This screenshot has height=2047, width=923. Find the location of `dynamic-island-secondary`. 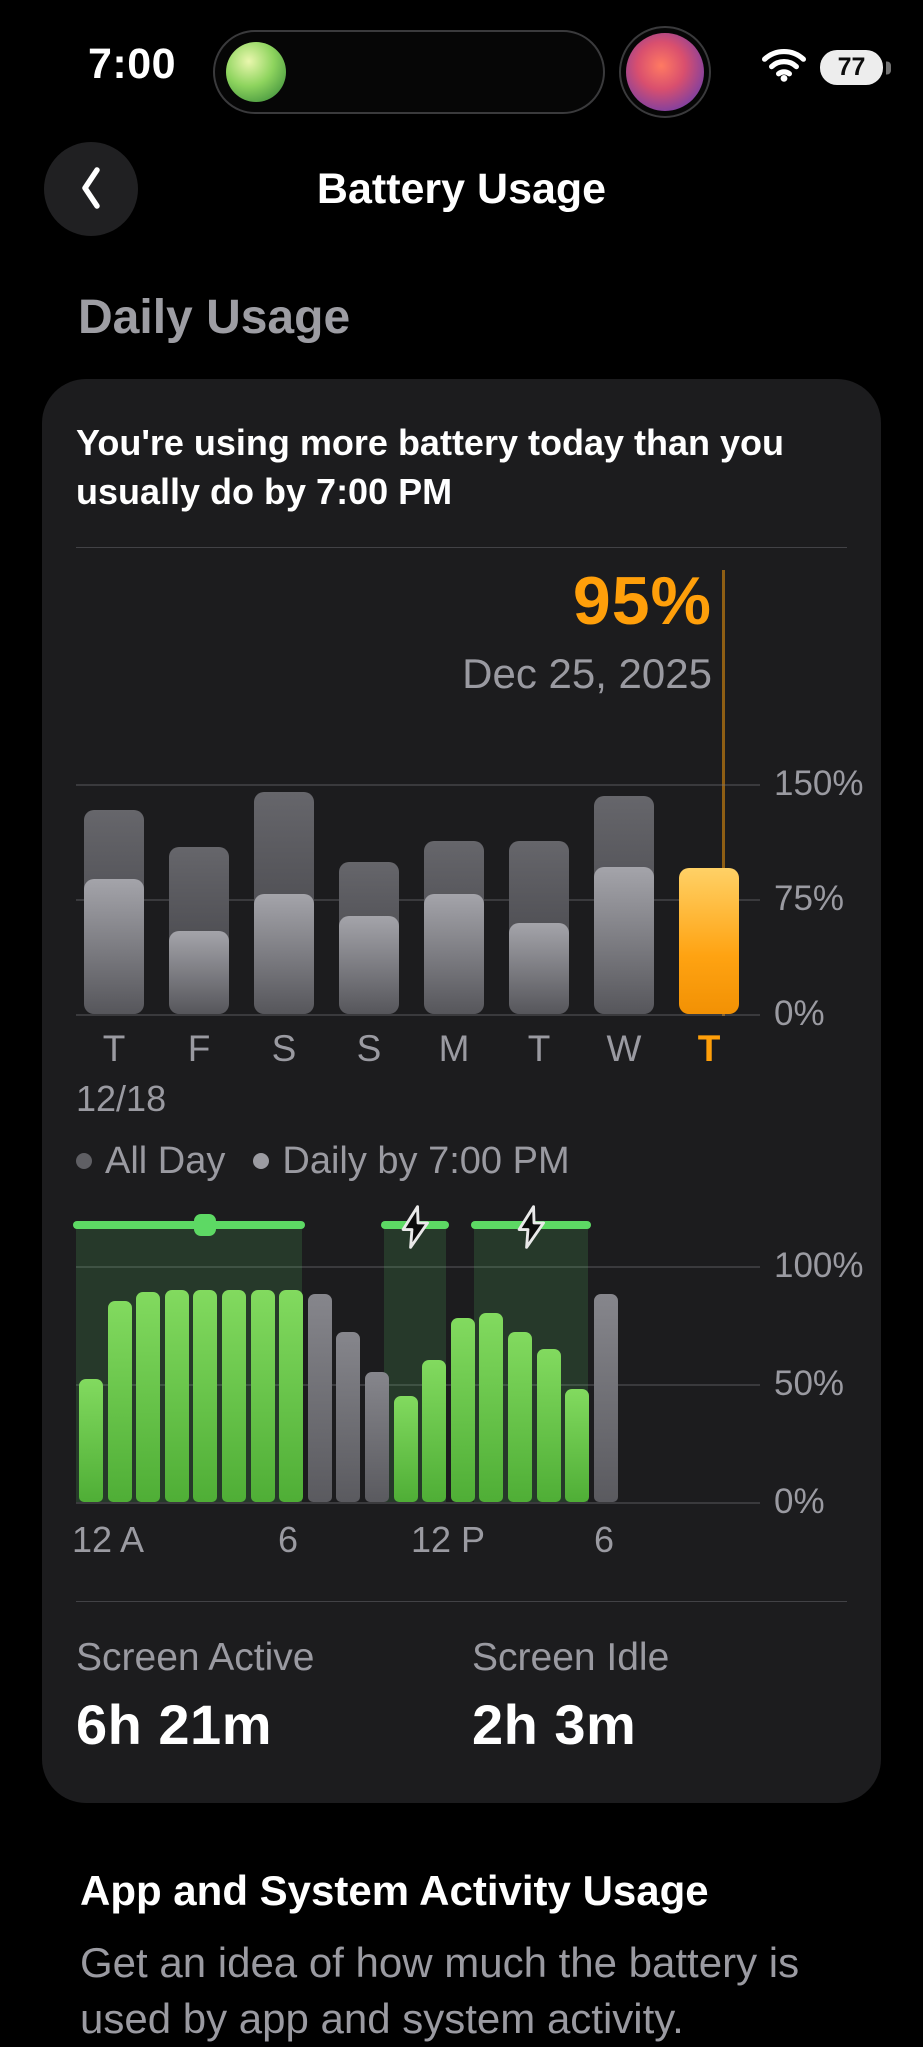

dynamic-island-secondary is located at coordinates (664, 72).